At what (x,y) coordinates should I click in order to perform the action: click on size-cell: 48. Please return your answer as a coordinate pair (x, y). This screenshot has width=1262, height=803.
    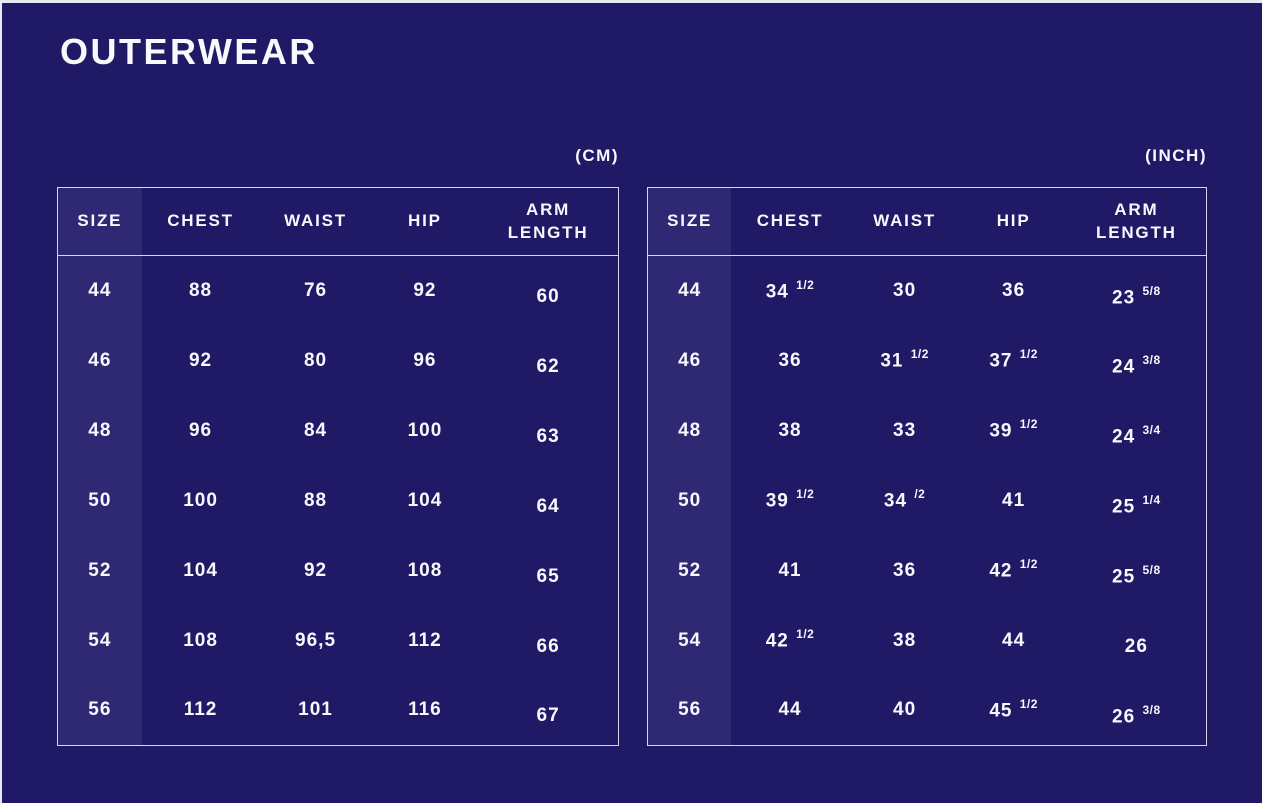
    Looking at the image, I should click on (99, 430).